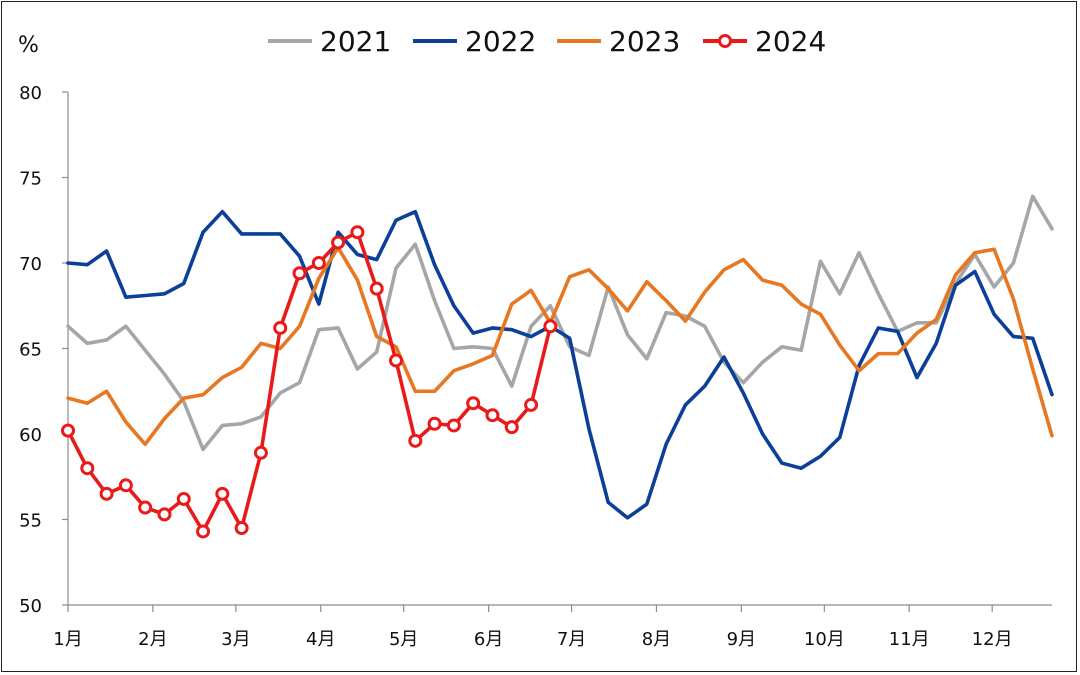 The image size is (1080, 675). Describe the element at coordinates (30, 93) in the screenshot. I see `y-tick-label: 80` at that location.